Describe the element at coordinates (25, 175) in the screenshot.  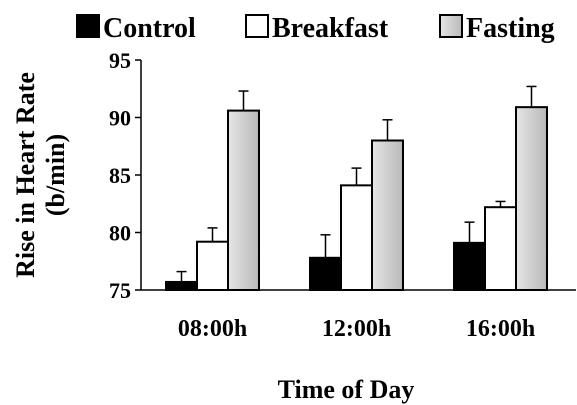
I see `y-axis-title-line1: Rise in Heart Rate` at that location.